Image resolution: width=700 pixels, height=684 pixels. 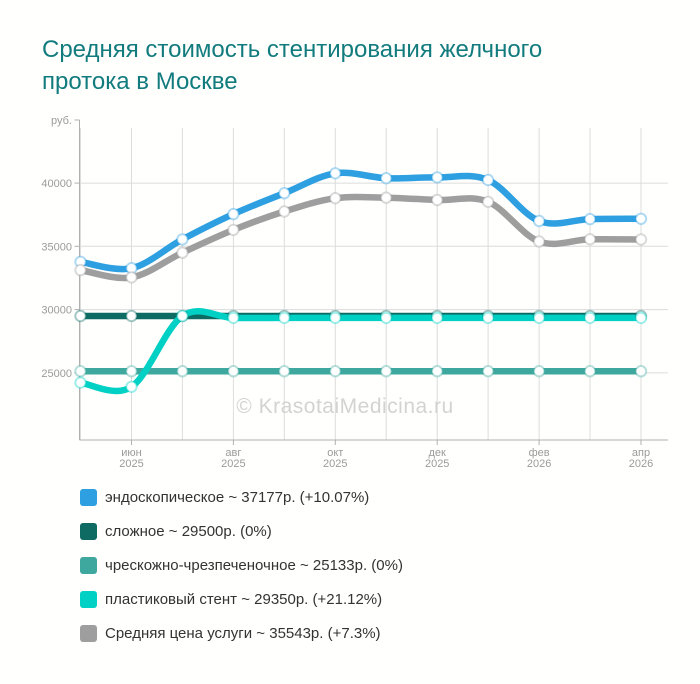 I want to click on x-tick-label: окт, so click(x=335, y=453).